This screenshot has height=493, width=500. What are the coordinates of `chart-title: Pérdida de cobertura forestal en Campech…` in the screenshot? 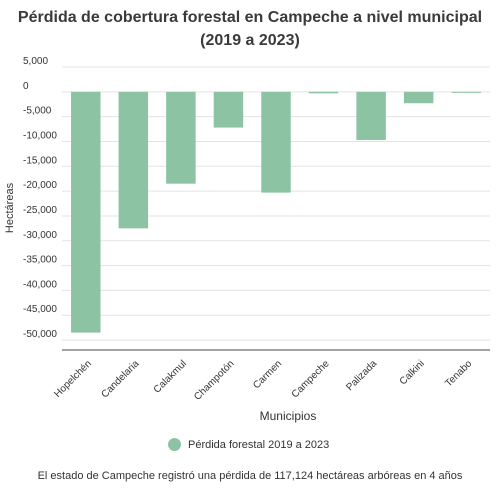 It's located at (250, 29).